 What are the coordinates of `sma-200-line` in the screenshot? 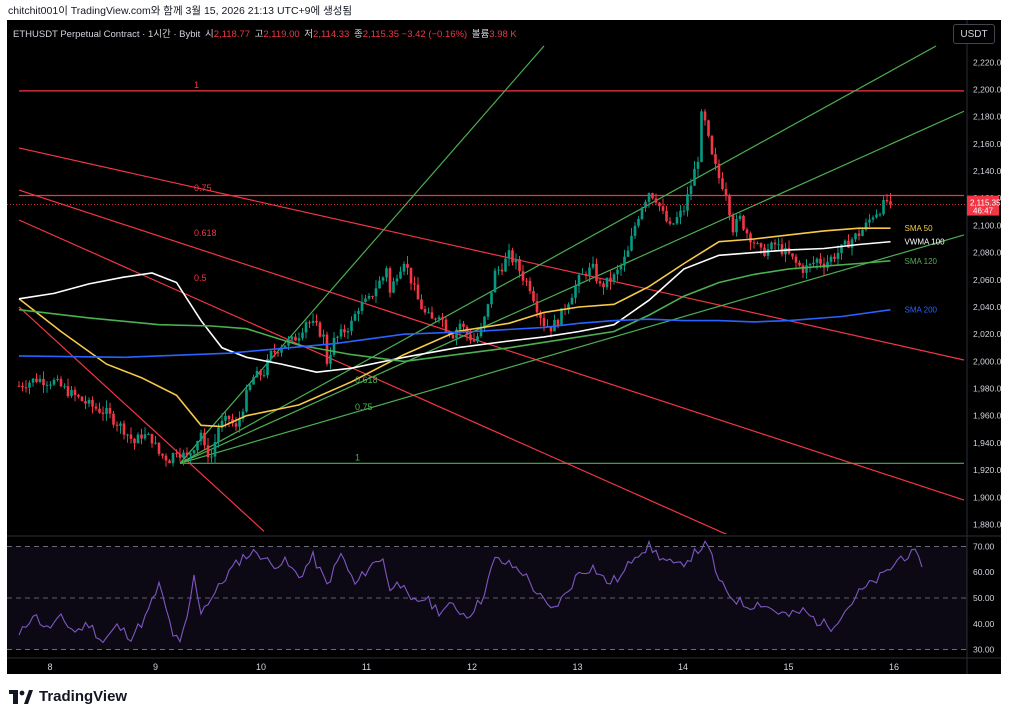 It's located at (454, 333).